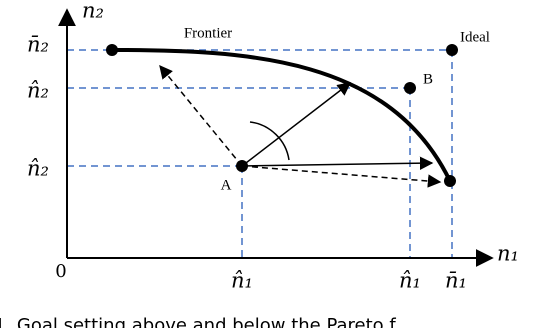  I want to click on point-a-label: A, so click(226, 185).